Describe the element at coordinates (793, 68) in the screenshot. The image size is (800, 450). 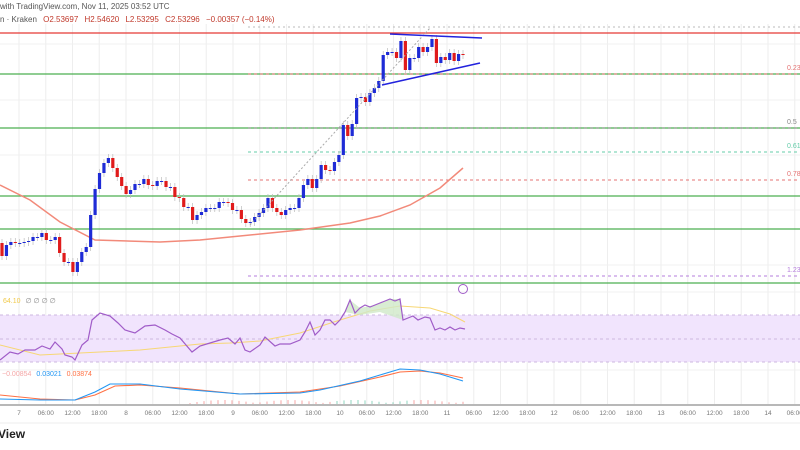
I see `fib-label: 0.236` at that location.